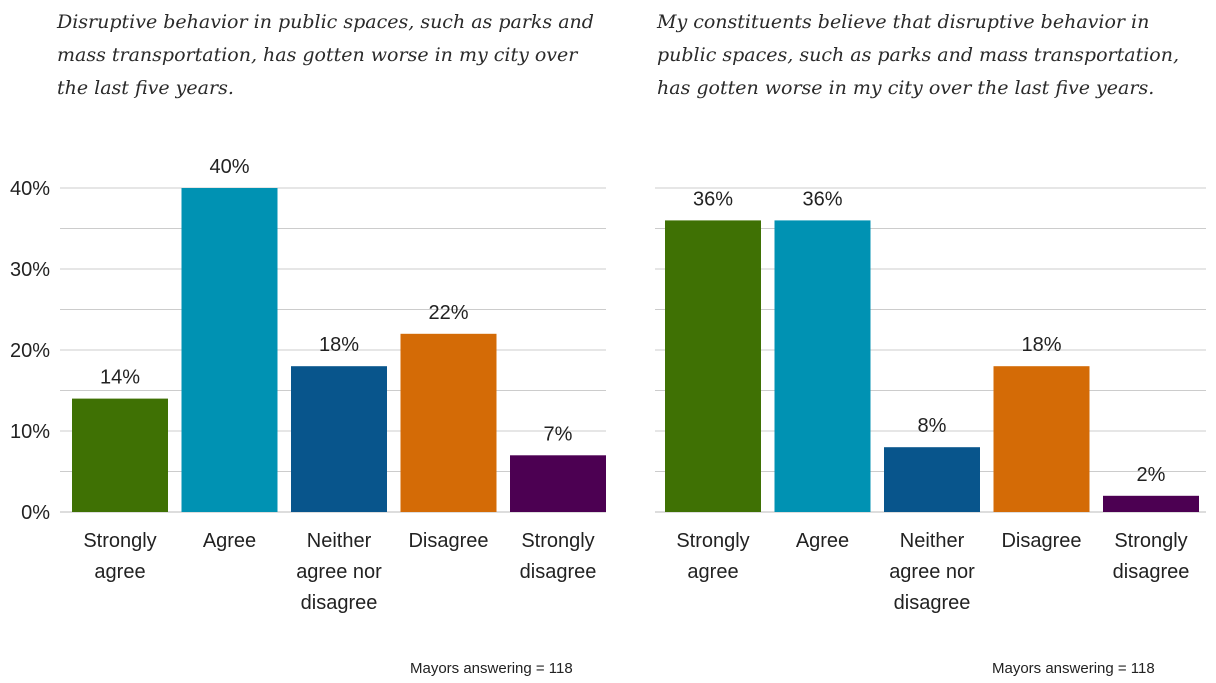 This screenshot has width=1216, height=683. What do you see at coordinates (339, 572) in the screenshot?
I see `chart-left-category-label: agree nor` at bounding box center [339, 572].